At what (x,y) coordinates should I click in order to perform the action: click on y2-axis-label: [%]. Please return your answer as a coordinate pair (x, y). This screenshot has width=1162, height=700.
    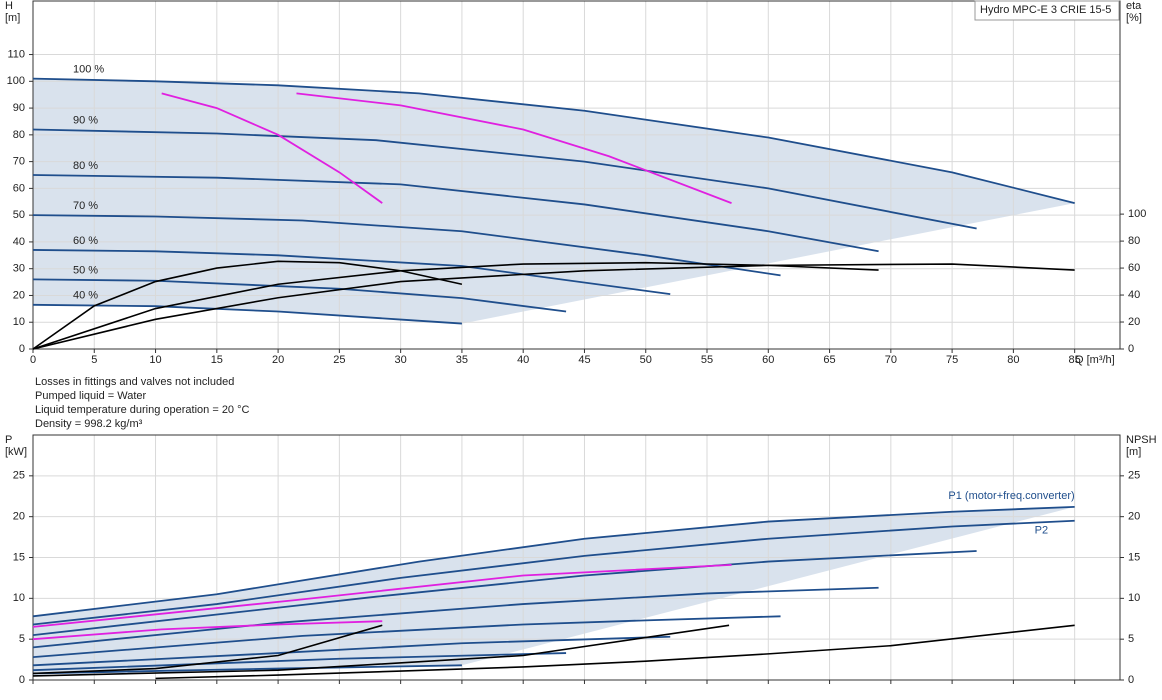
    Looking at the image, I should click on (1134, 18).